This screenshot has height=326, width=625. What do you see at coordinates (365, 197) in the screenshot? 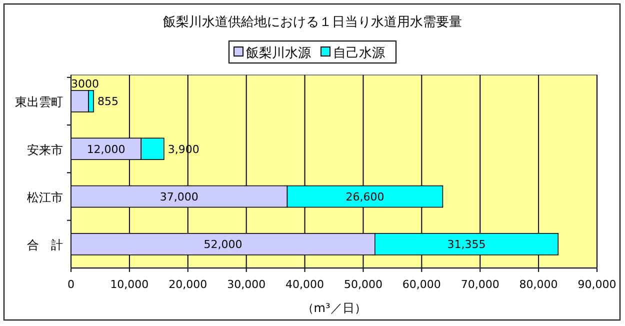
I see `data-label: 26,600` at bounding box center [365, 197].